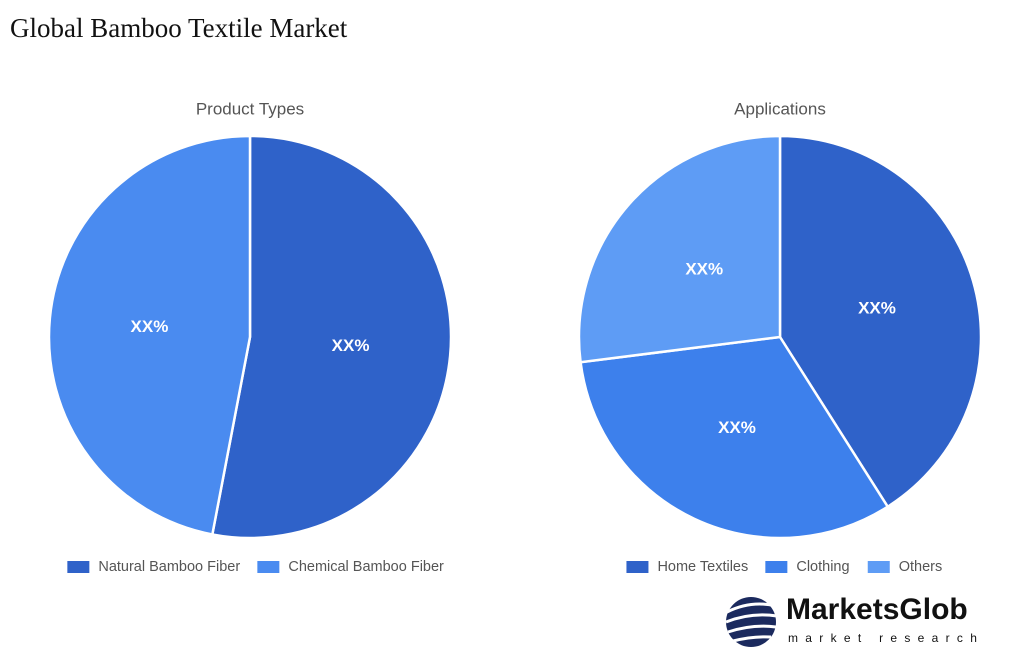  Describe the element at coordinates (877, 609) in the screenshot. I see `logo-name: MarketsGlob` at that location.